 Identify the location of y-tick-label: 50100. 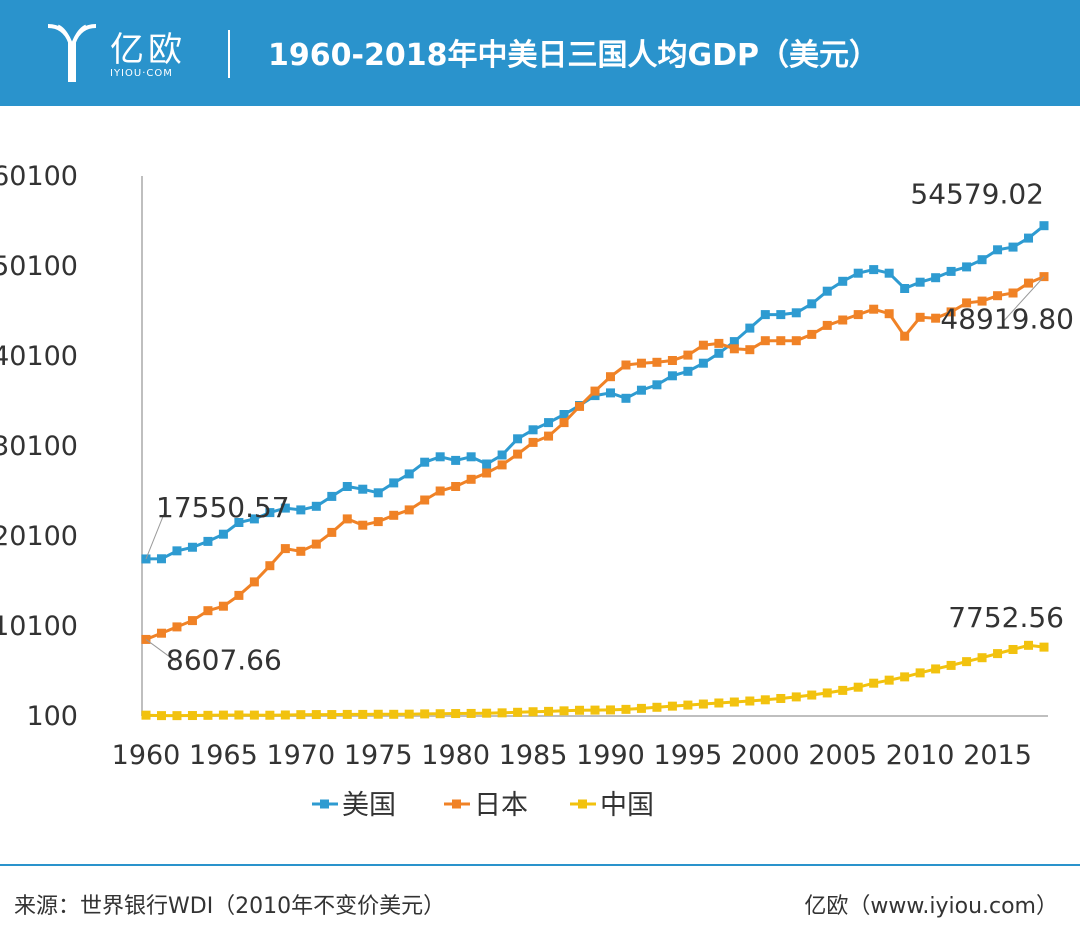
(39, 266).